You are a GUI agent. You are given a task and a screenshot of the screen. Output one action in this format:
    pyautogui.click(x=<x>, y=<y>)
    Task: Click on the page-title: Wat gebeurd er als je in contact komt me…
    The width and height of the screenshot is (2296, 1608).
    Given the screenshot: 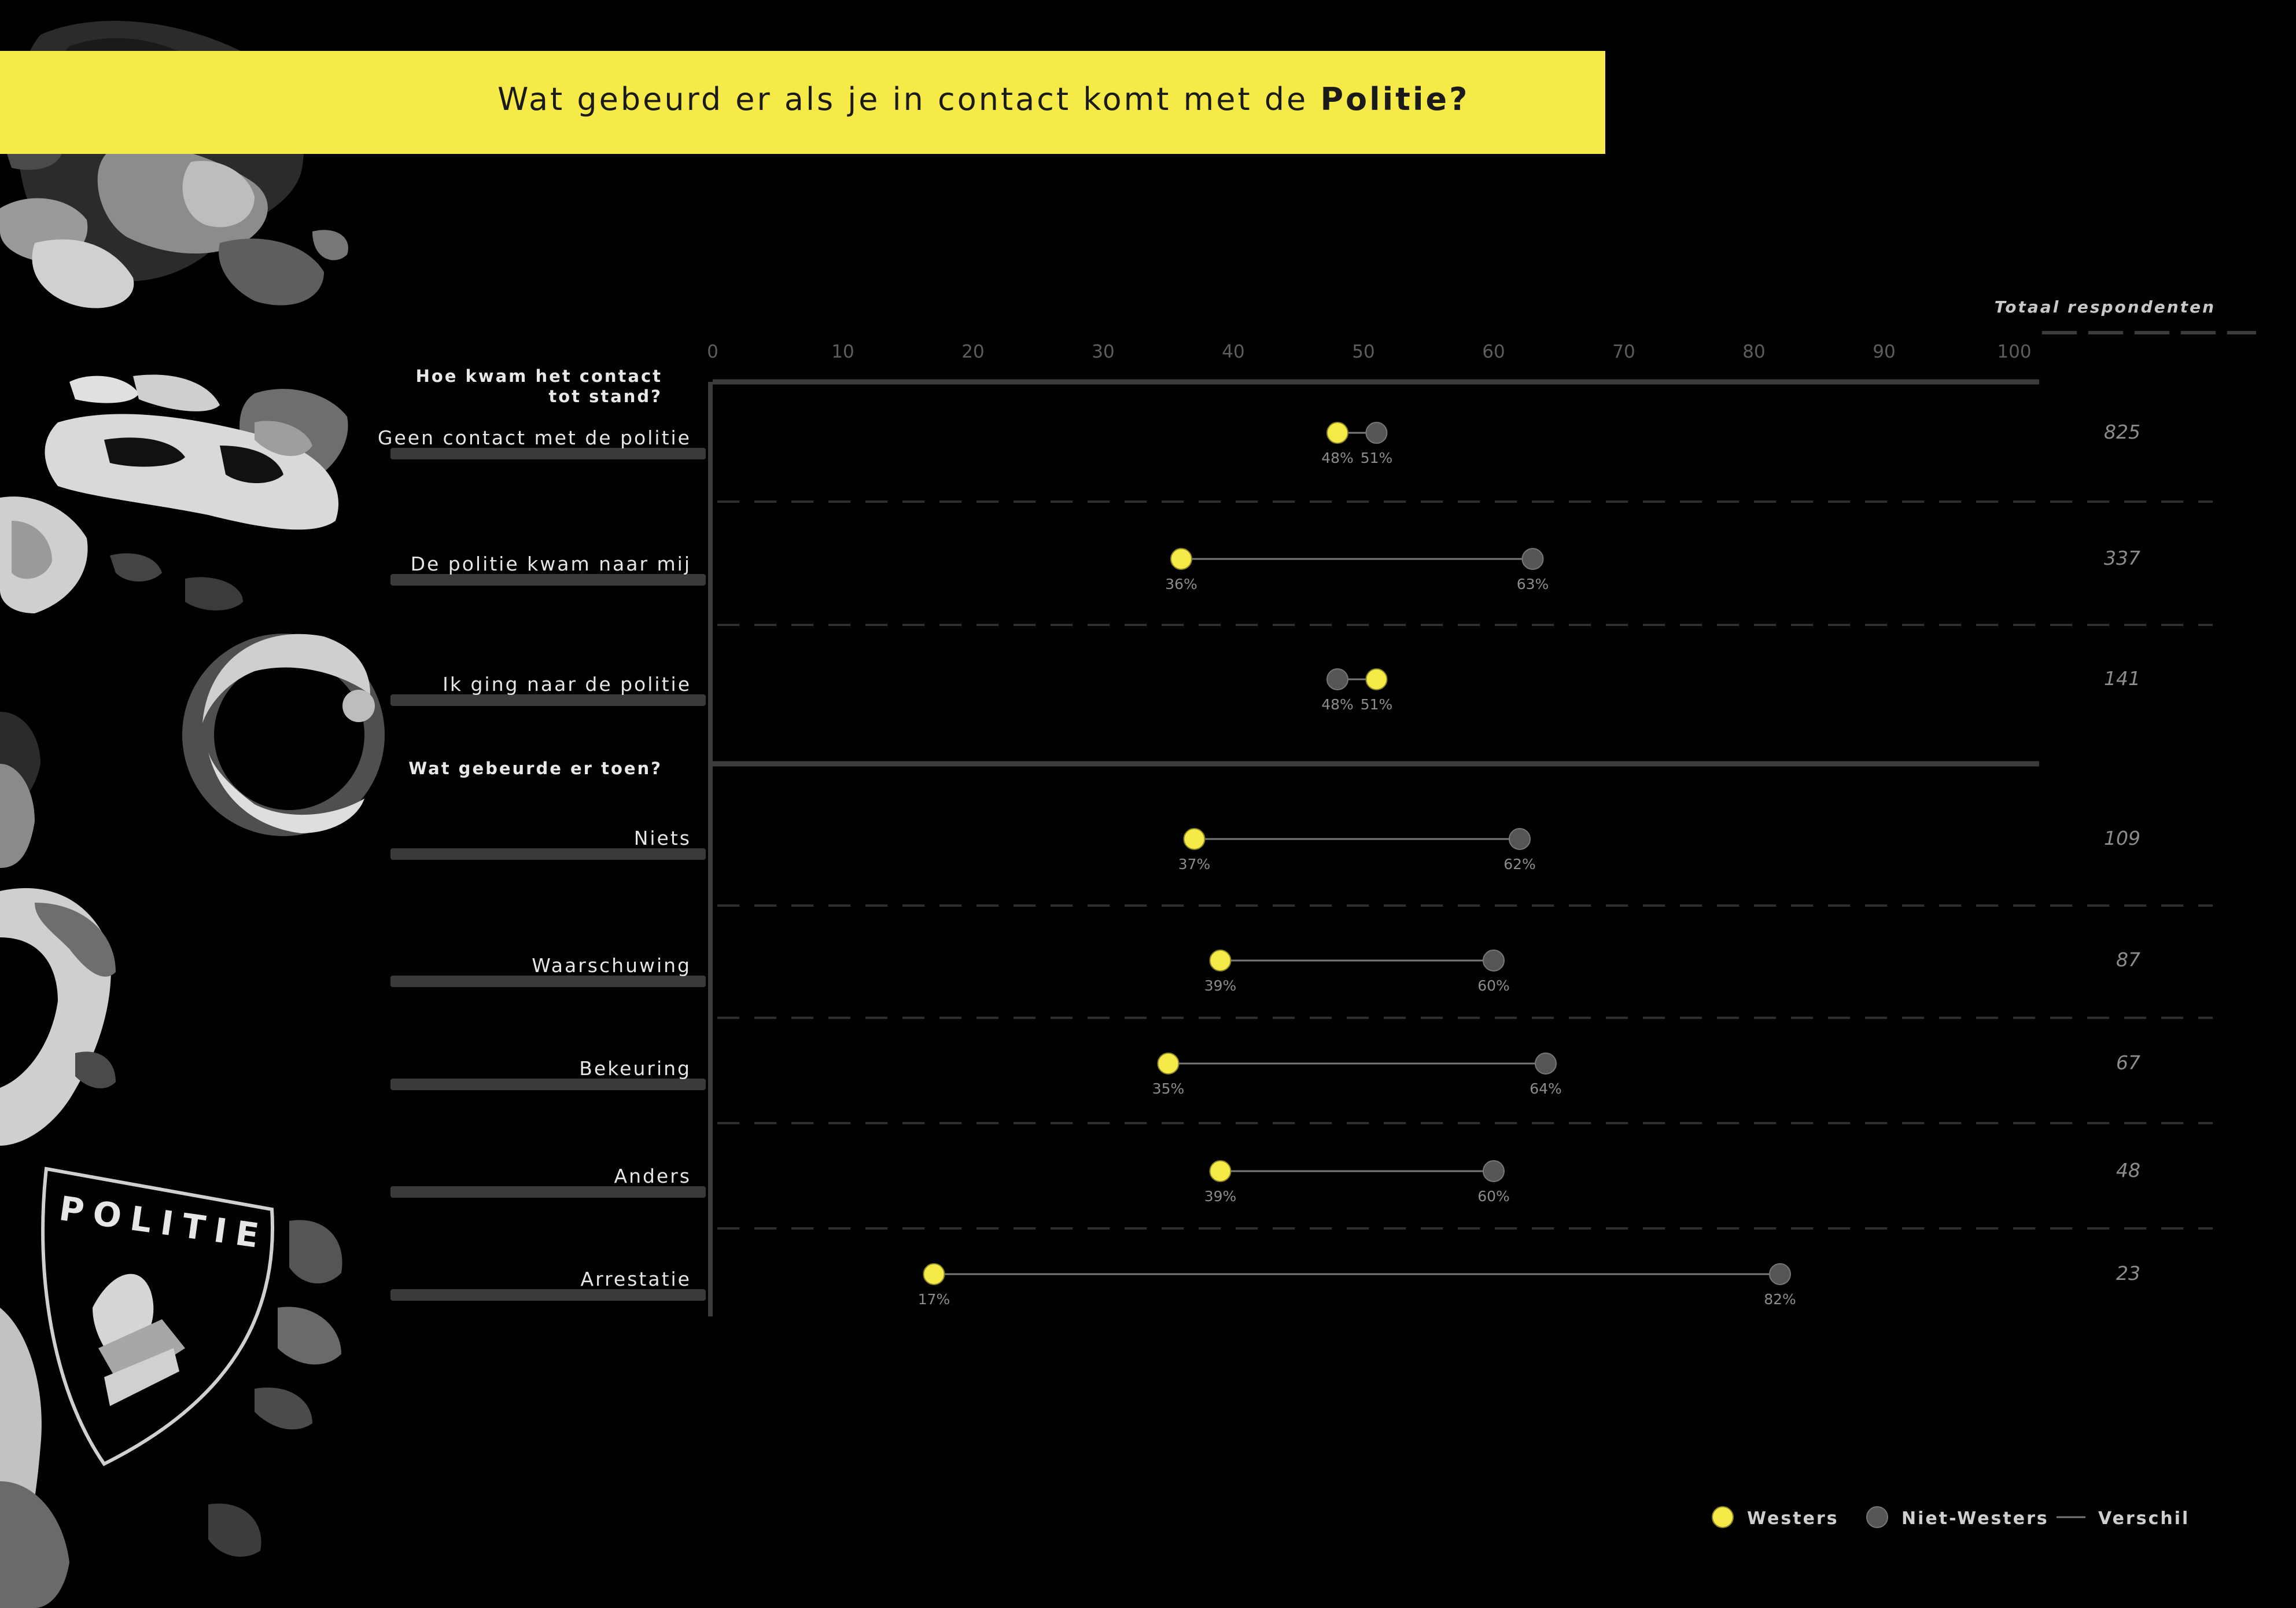 What is the action you would take?
    pyautogui.click(x=983, y=99)
    